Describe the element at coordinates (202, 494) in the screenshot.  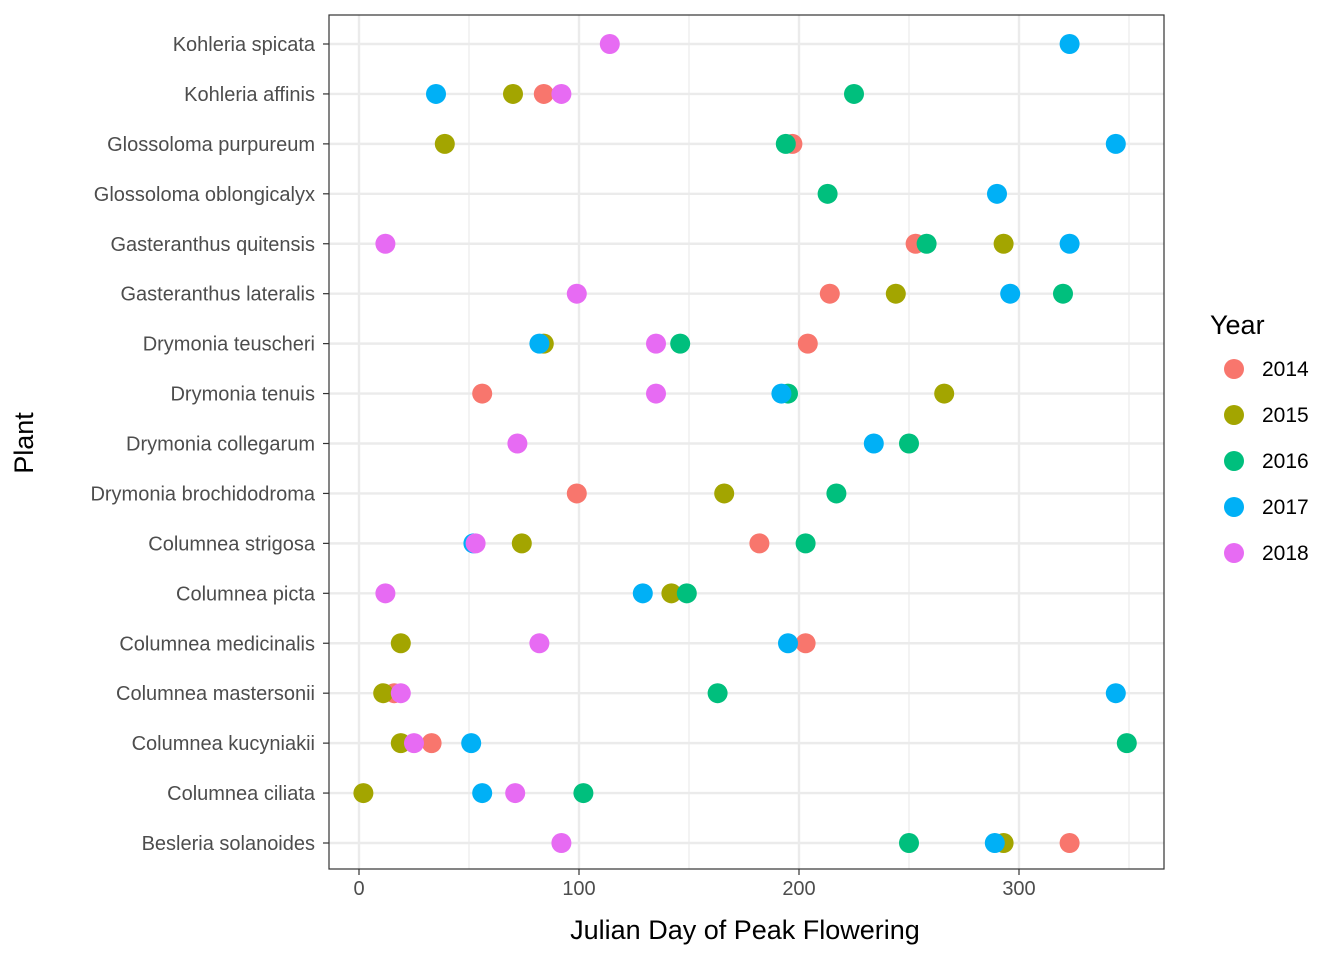
I see `y-tick-label: Drymonia brochidodroma` at that location.